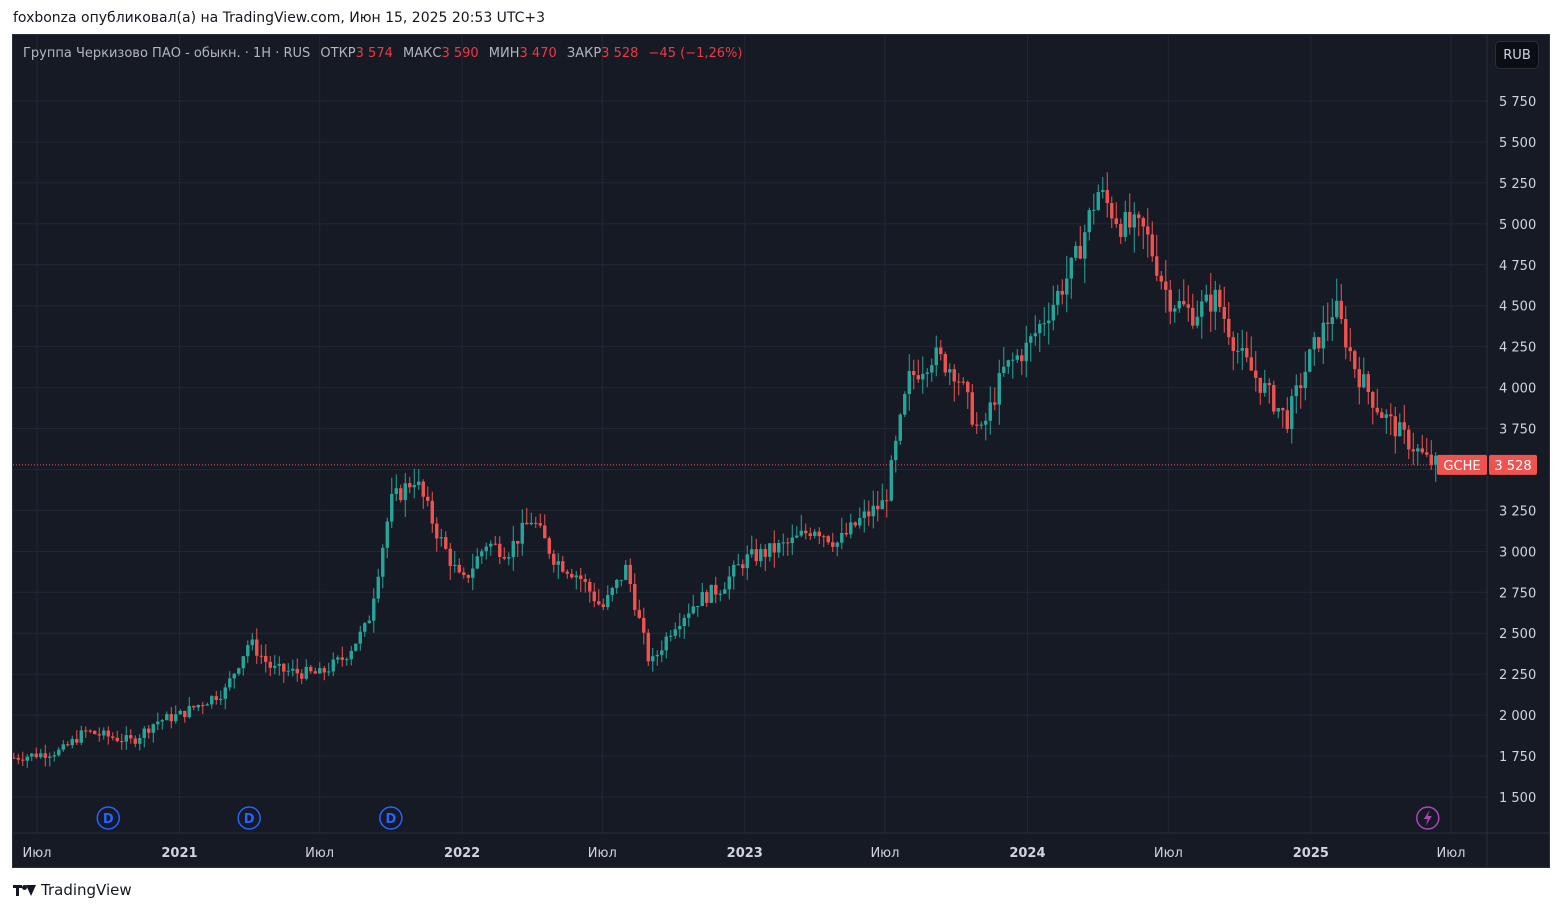 The height and width of the screenshot is (913, 1564). What do you see at coordinates (1168, 853) in the screenshot?
I see `x-tick-label: Июл` at bounding box center [1168, 853].